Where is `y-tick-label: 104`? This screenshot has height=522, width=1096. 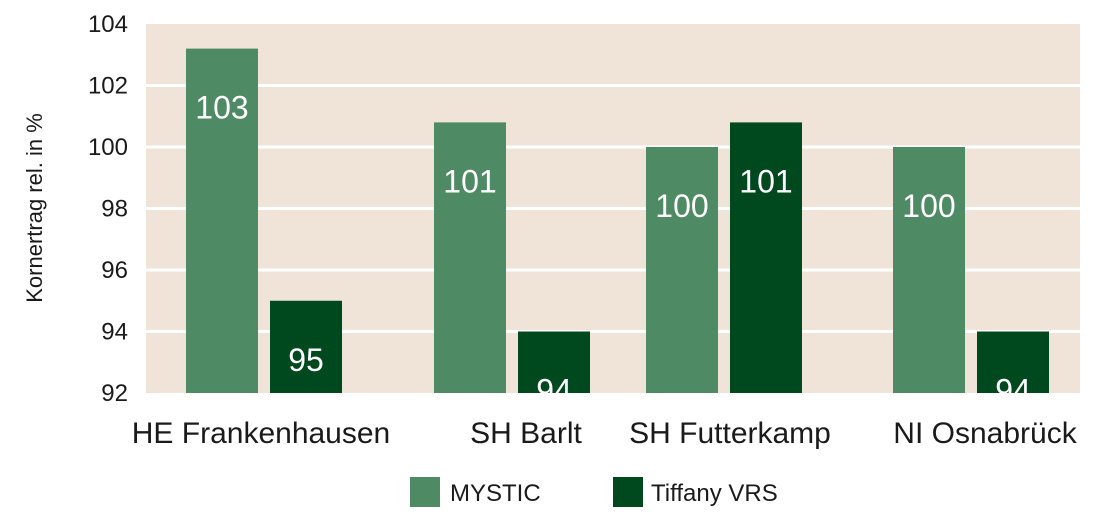 y-tick-label: 104 is located at coordinates (108, 24).